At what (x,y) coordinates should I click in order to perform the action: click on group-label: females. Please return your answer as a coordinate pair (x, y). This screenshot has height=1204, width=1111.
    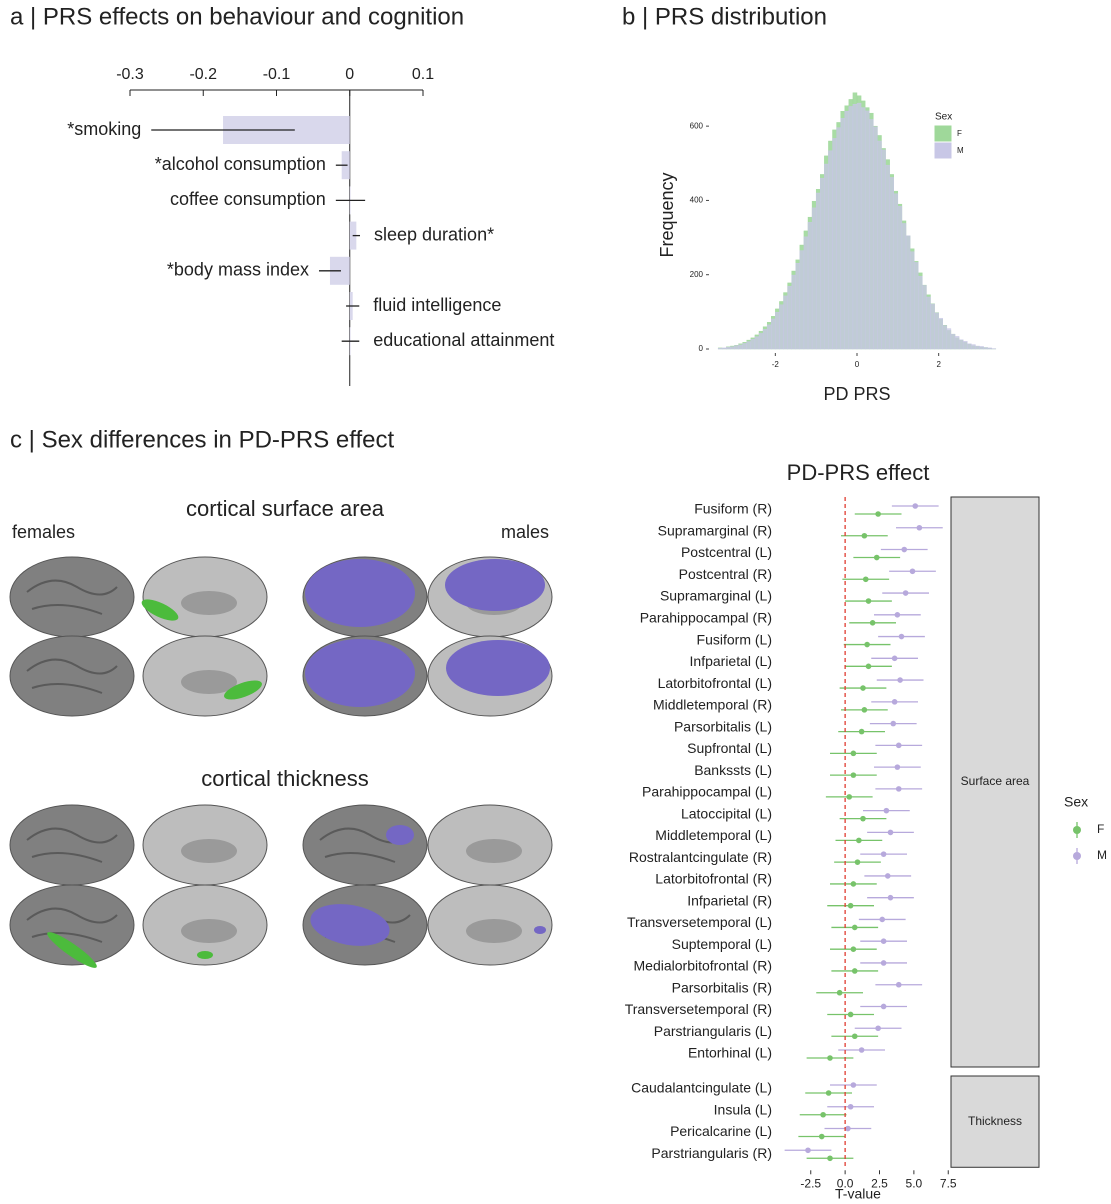
    Looking at the image, I should click on (43, 532).